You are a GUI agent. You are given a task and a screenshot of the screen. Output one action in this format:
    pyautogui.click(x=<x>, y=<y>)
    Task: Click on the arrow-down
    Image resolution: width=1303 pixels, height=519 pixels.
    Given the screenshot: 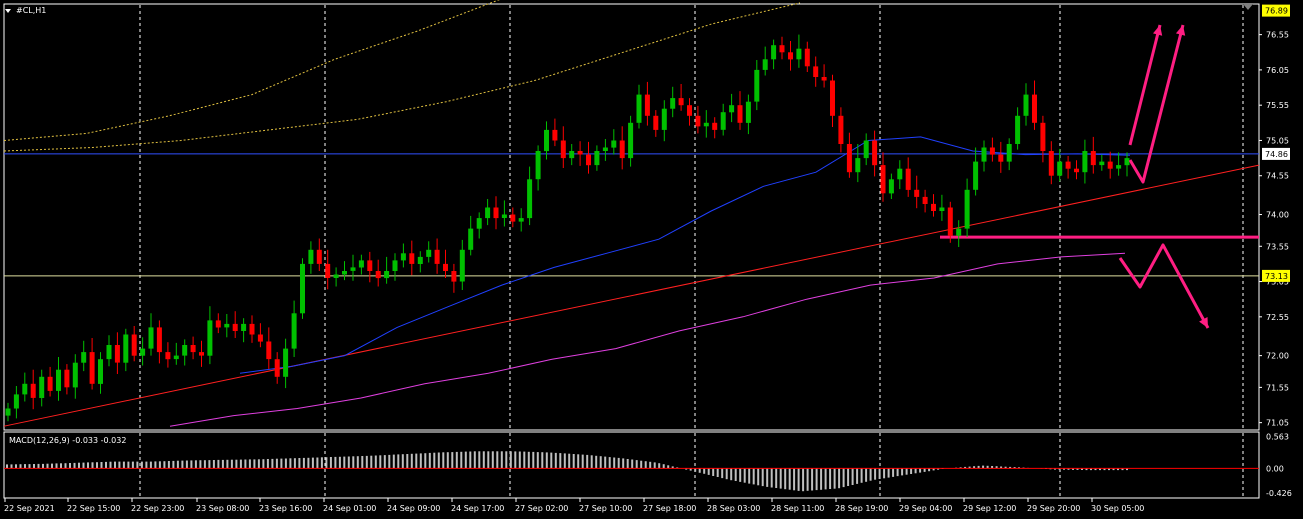 What is the action you would take?
    pyautogui.click(x=1164, y=286)
    